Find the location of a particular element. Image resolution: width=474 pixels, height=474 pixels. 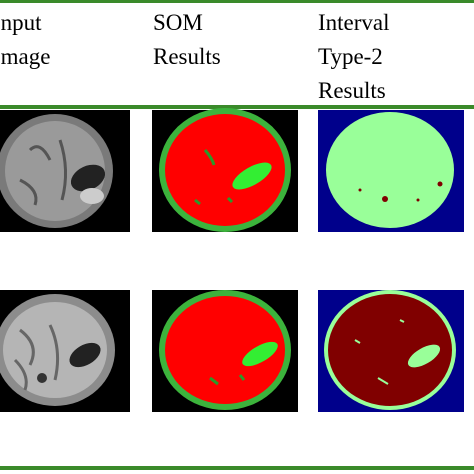

bottom-rule is located at coordinates (237, 468).